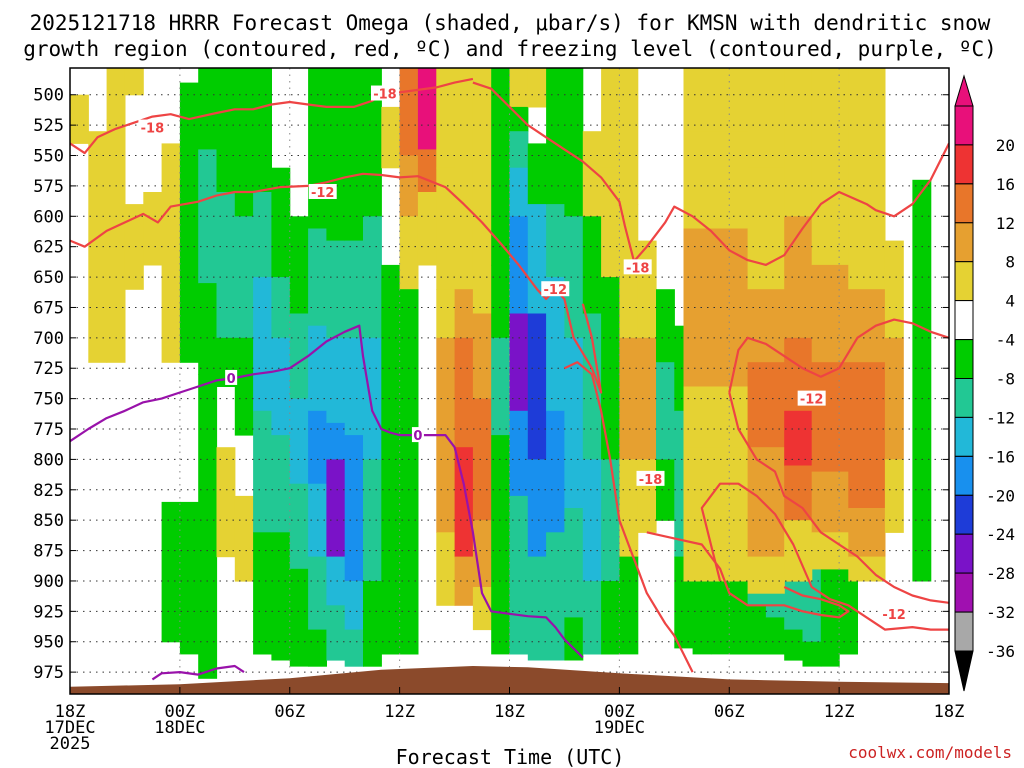 This screenshot has width=1024, height=768. Describe the element at coordinates (48, 217) in the screenshot. I see `y-tick-label: 600` at that location.